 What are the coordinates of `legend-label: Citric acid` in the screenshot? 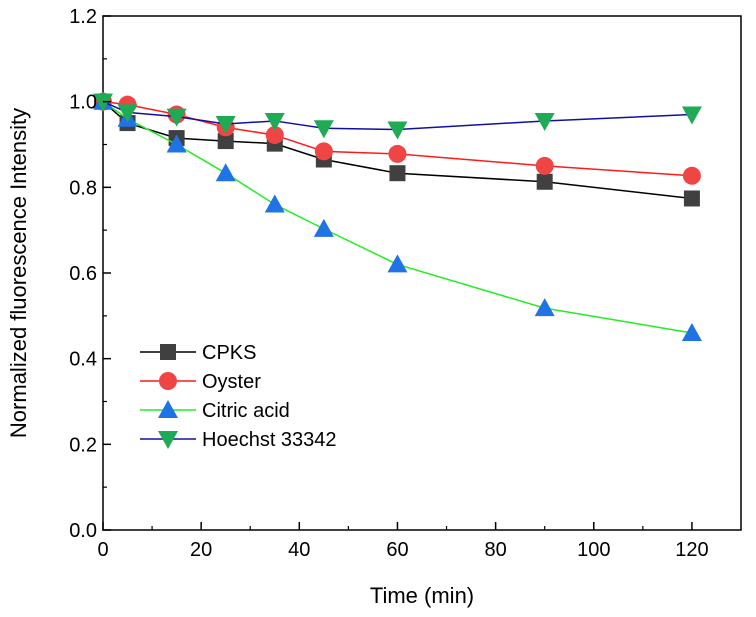 It's located at (246, 411).